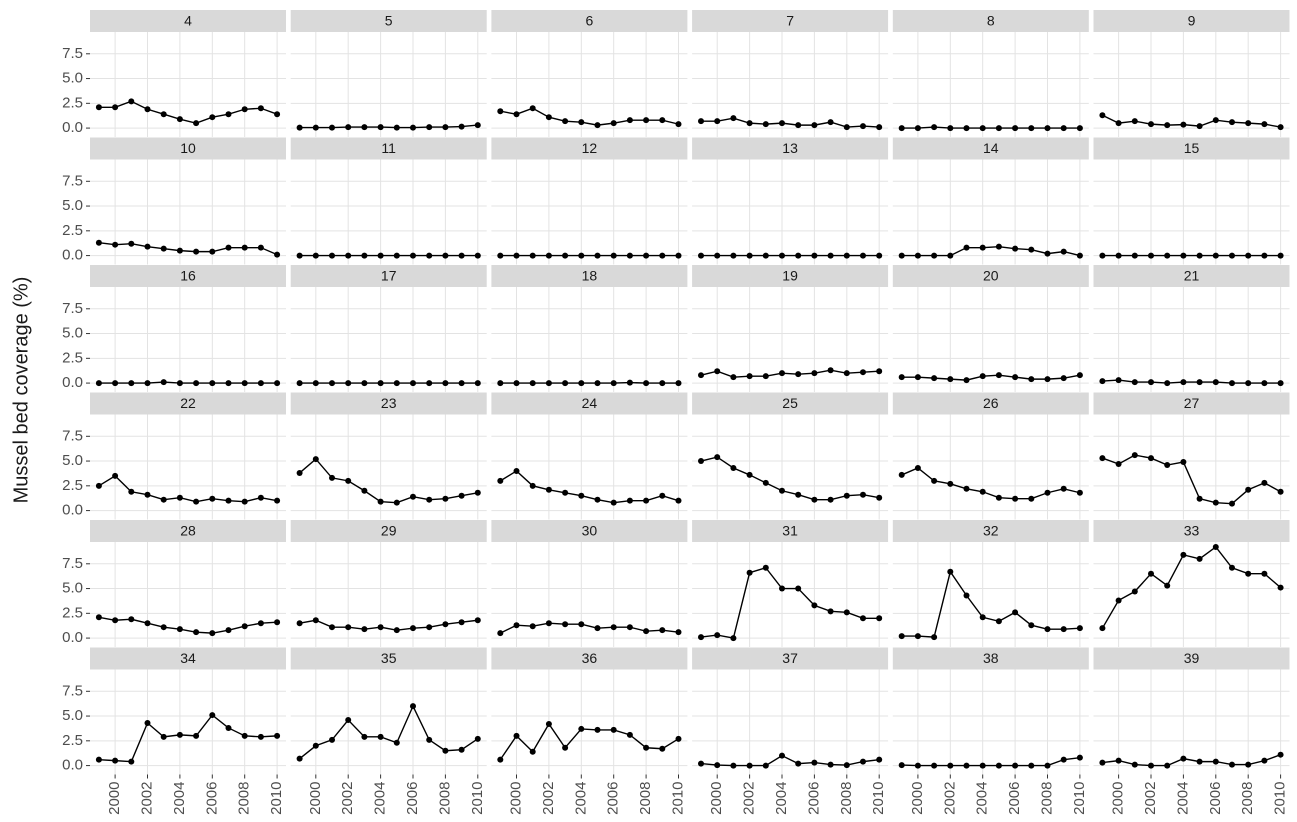 This screenshot has width=1297, height=822. I want to click on strip-text: 19, so click(790, 276).